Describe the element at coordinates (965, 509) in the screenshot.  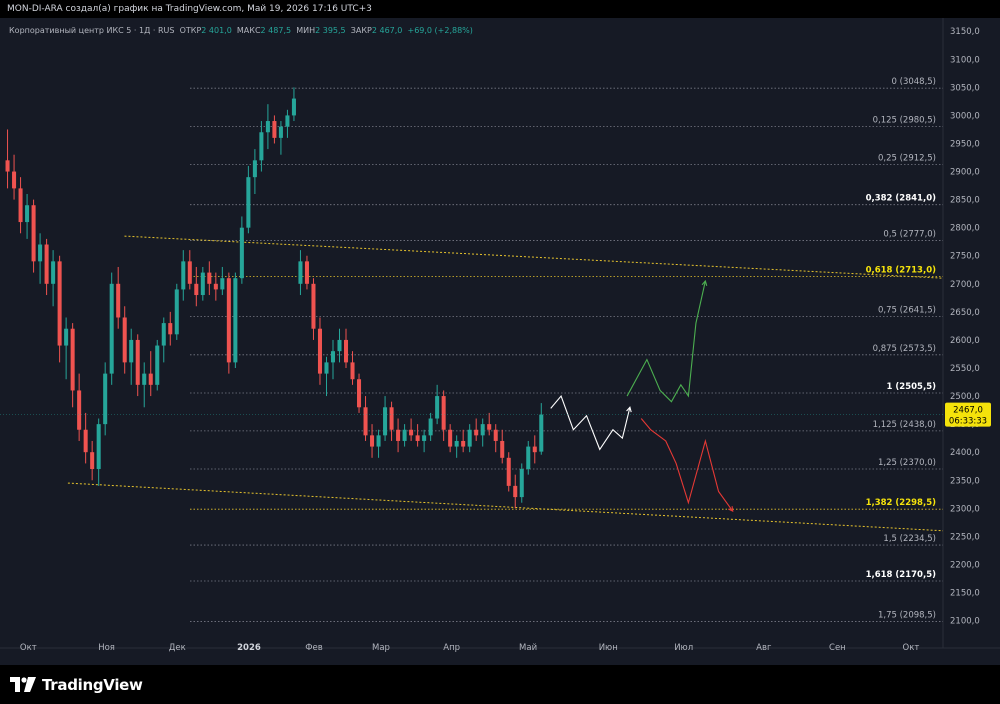
I see `y-tick-label: 2300,0` at that location.